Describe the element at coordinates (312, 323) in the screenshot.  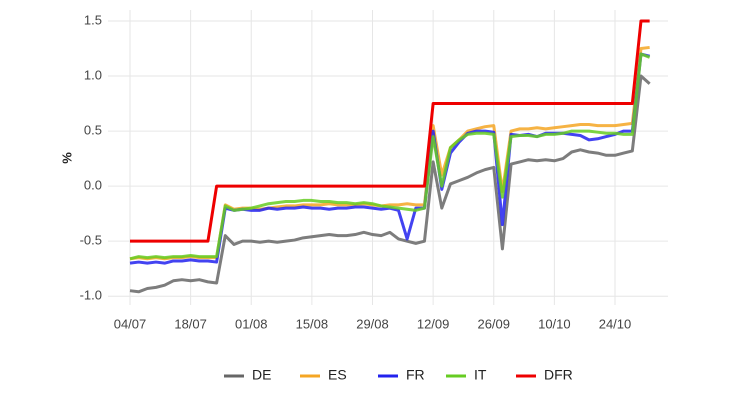
I see `x-tick-label: 15/08` at that location.